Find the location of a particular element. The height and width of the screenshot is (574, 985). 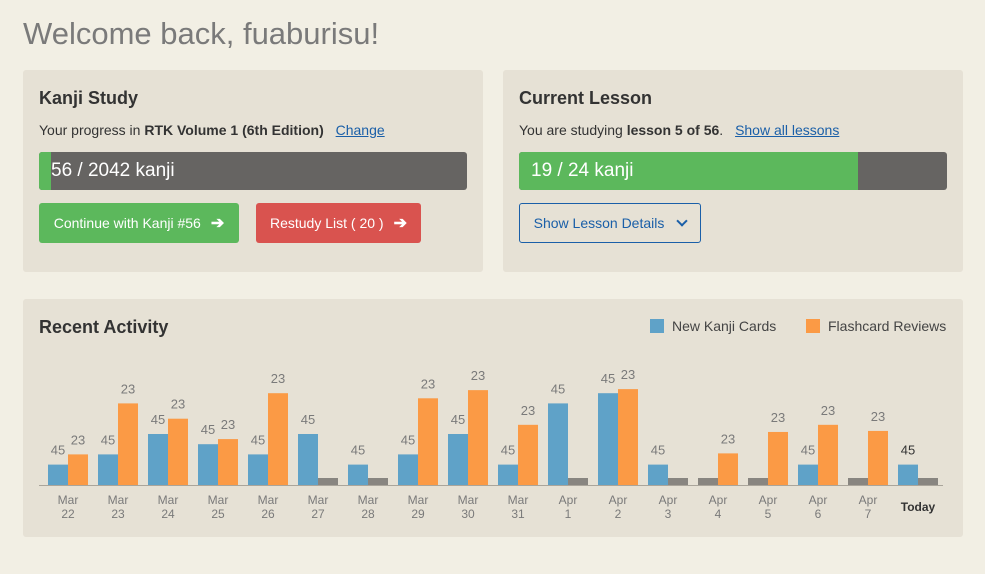

lesson-progress-fill is located at coordinates (688, 171).